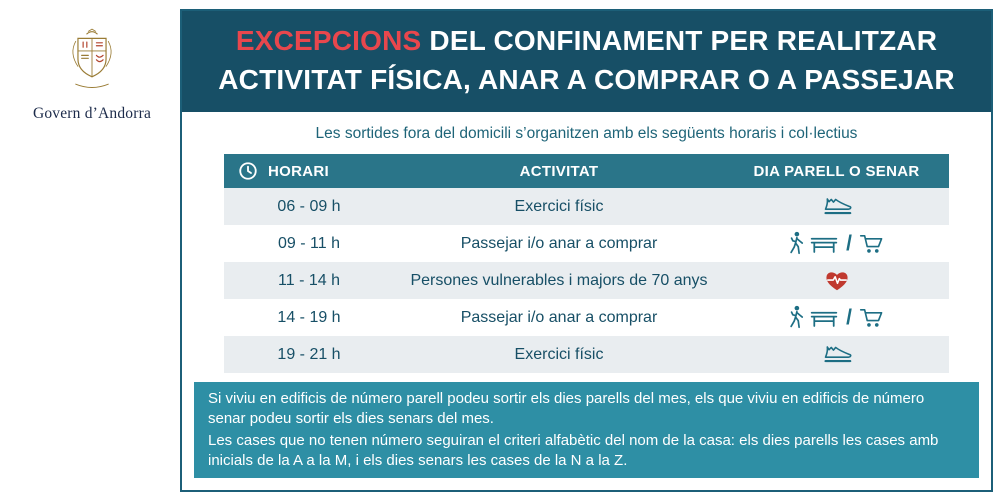 This screenshot has width=1000, height=500. Describe the element at coordinates (92, 58) in the screenshot. I see `andorra-coat-of-arms-icon` at that location.